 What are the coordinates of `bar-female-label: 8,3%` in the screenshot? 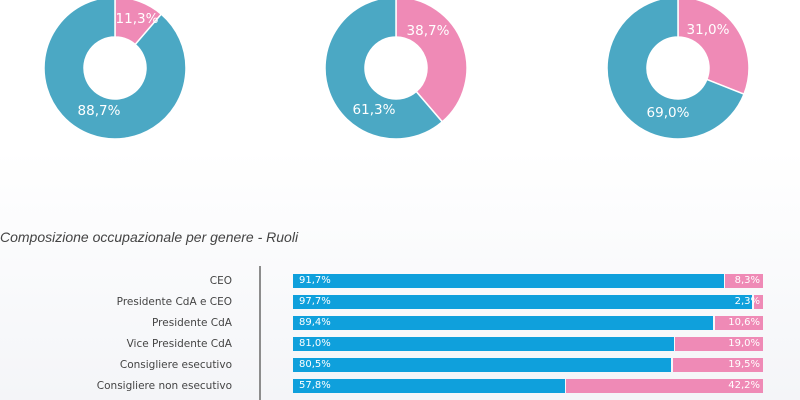 It's located at (747, 280).